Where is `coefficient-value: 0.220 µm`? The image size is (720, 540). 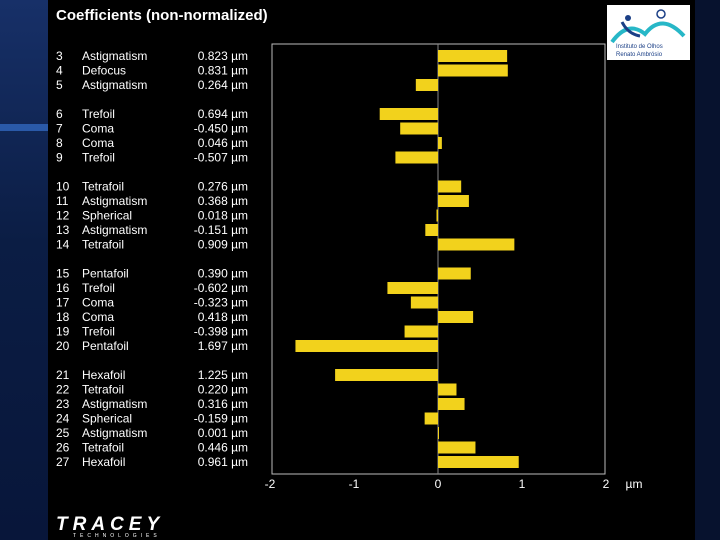
coefficient-value: 0.220 µm is located at coordinates (223, 390).